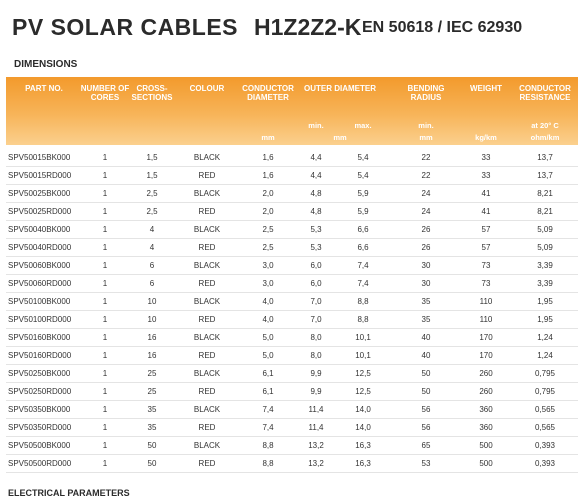 This screenshot has width=584, height=498. I want to click on table-cell: 22, so click(426, 175).